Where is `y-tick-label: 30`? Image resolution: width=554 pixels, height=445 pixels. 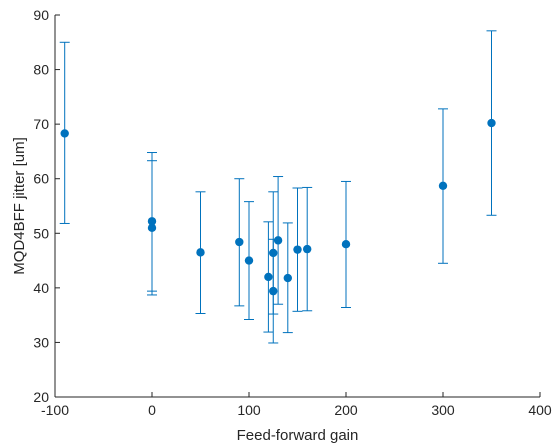 y-tick-label: 30 is located at coordinates (41, 342).